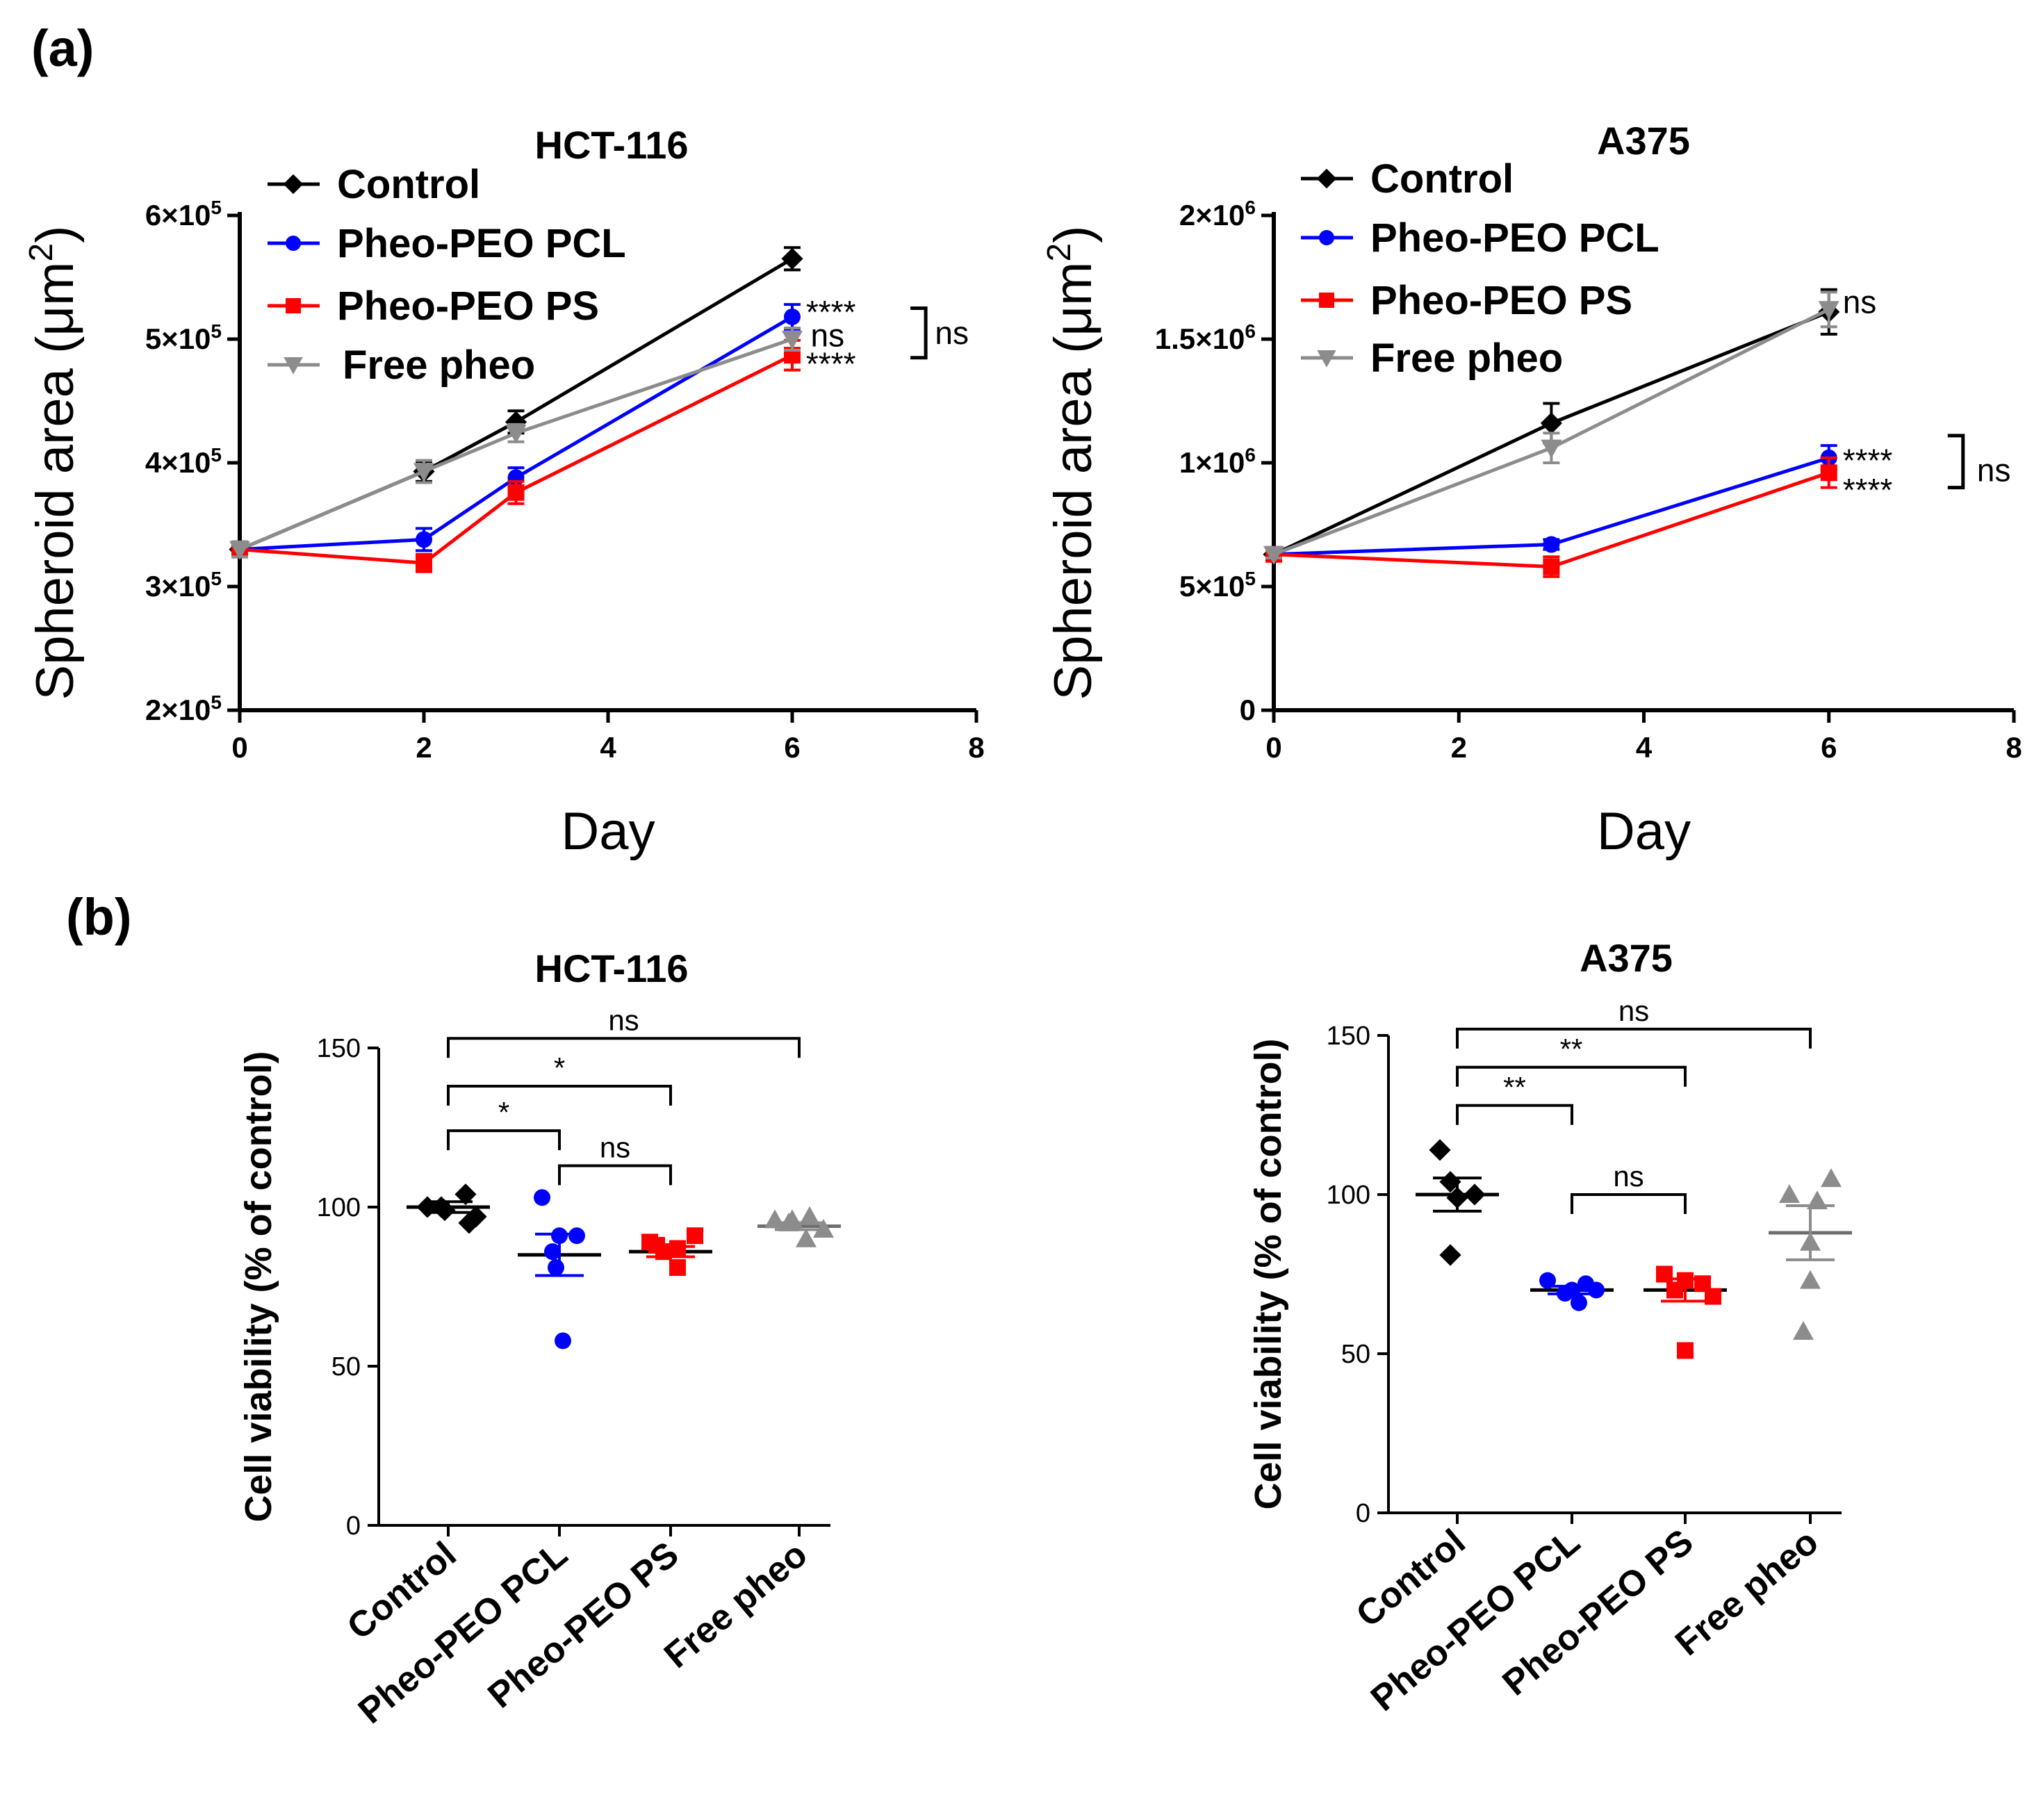 Image resolution: width=2041 pixels, height=1820 pixels. Describe the element at coordinates (1626, 958) in the screenshot. I see `chart-title: A375` at that location.